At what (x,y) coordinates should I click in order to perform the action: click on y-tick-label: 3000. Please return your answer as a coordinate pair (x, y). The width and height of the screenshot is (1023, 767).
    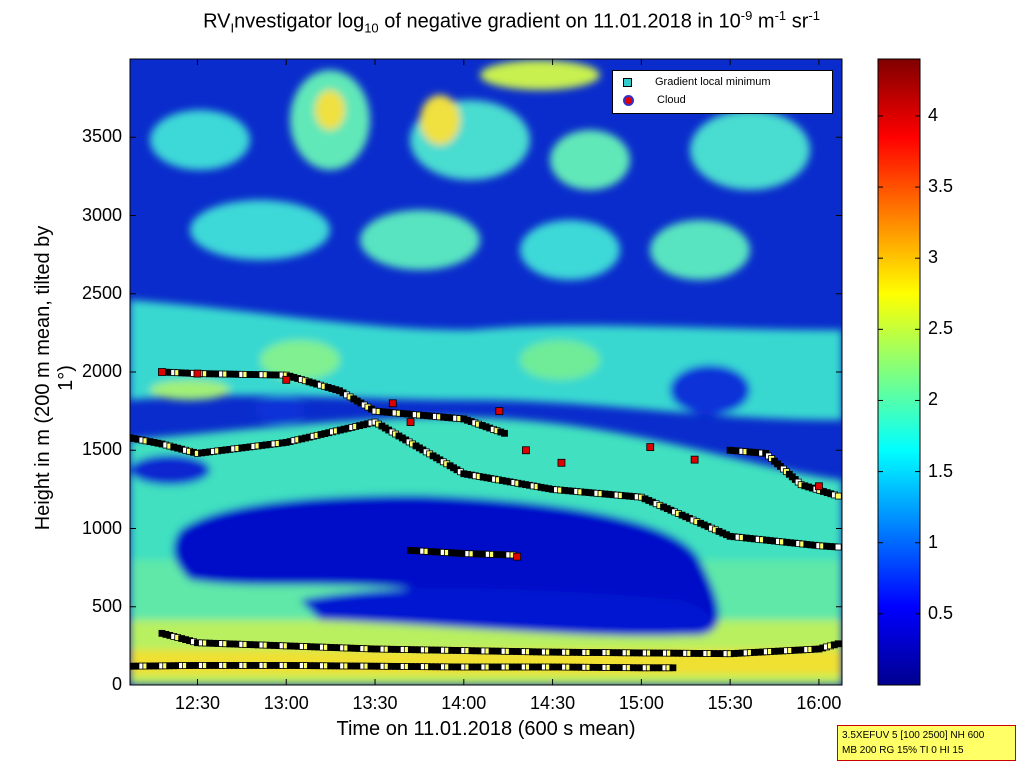
    Looking at the image, I should click on (101, 214).